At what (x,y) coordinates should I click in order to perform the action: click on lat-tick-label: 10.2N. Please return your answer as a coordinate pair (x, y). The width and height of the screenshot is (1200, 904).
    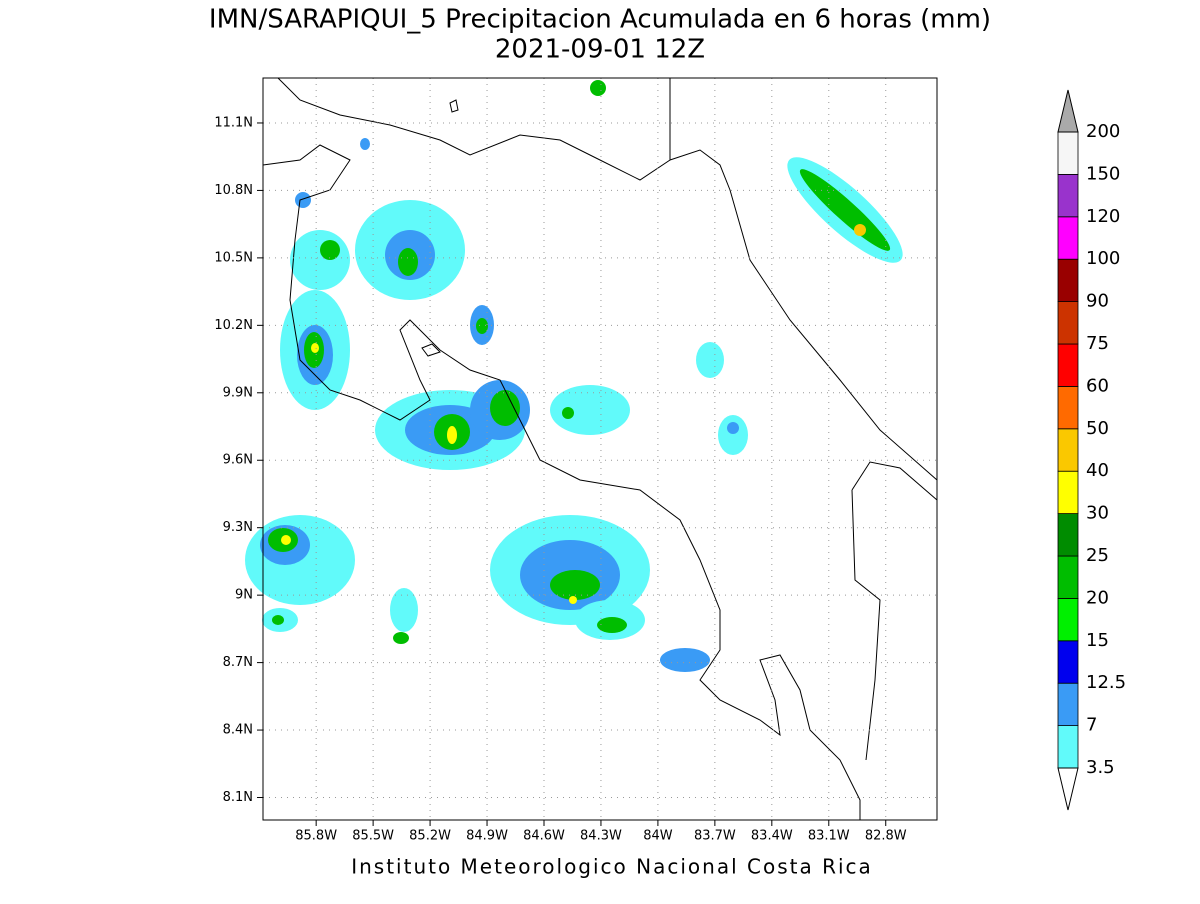
    Looking at the image, I should click on (233, 325).